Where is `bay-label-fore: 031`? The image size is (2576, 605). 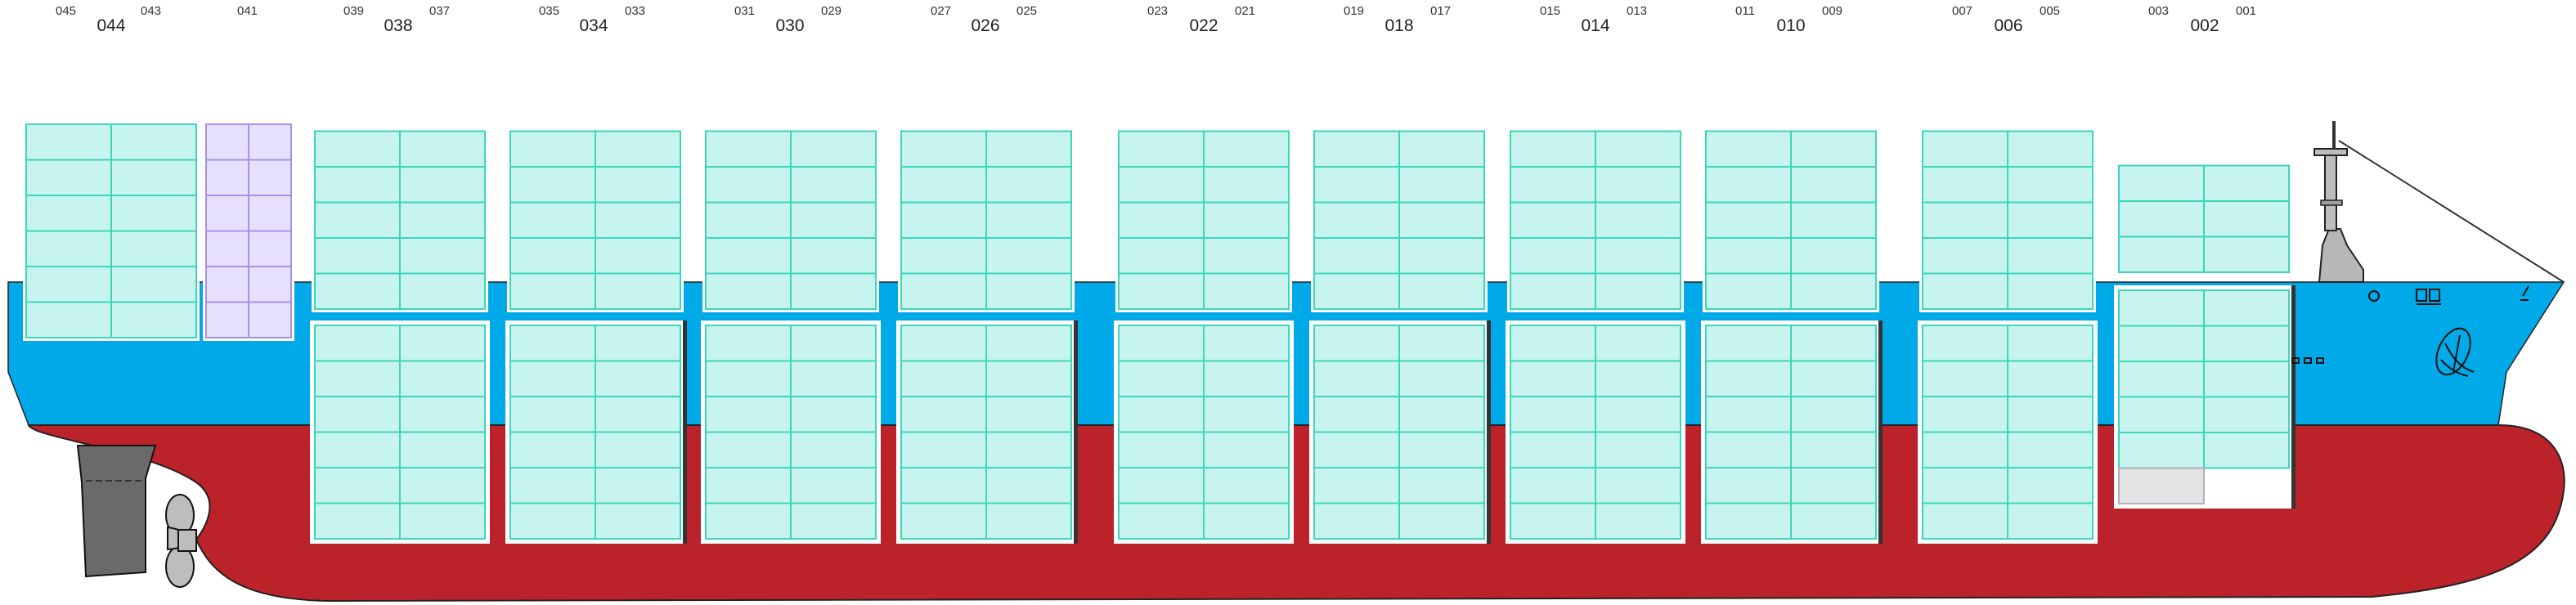 bay-label-fore: 031 is located at coordinates (744, 11).